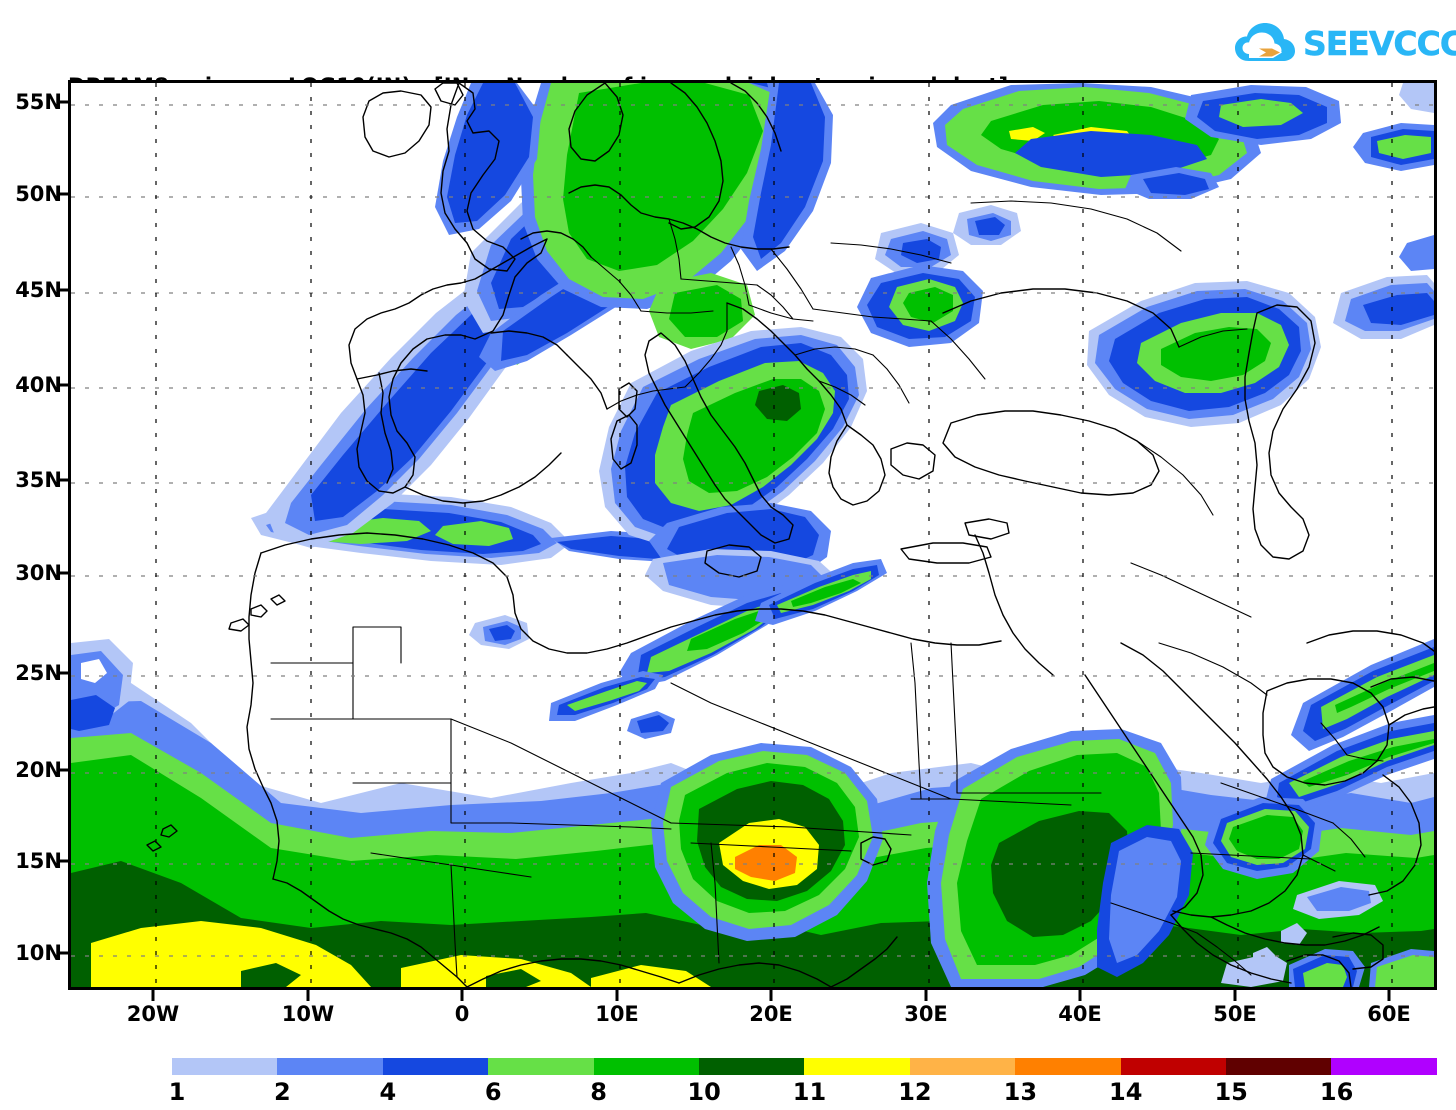 The image size is (1456, 1110). I want to click on seevccc-logo: SEEVCCC, so click(1344, 43).